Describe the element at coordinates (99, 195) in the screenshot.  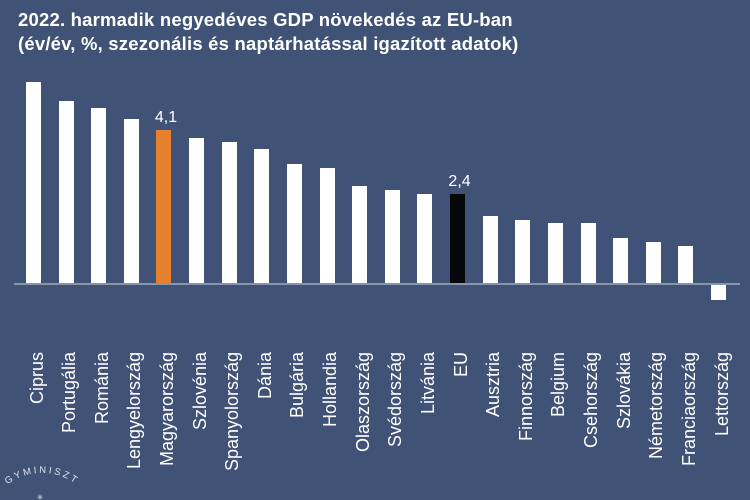
I see `bar-romania` at that location.